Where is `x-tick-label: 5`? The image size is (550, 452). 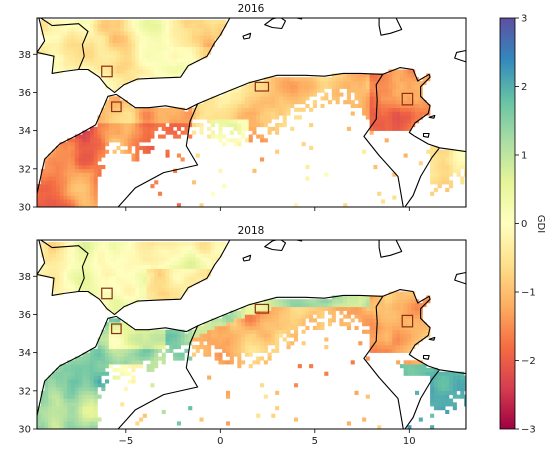 x-tick-label: 5 is located at coordinates (315, 441).